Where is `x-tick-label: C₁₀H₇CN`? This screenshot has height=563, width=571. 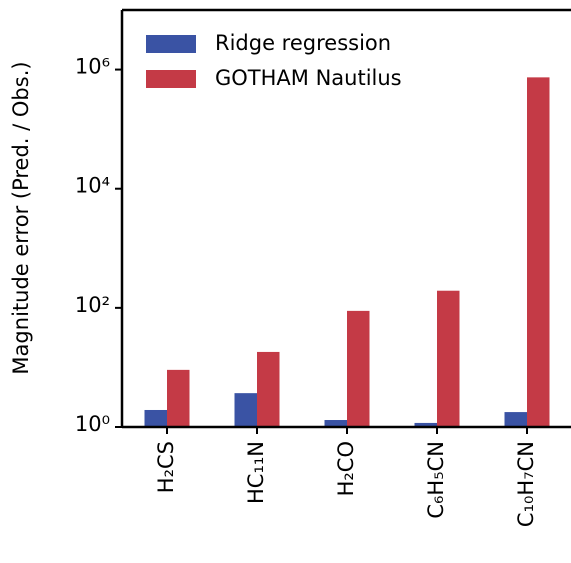
x-tick-label: C₁₀H₇CN is located at coordinates (526, 484).